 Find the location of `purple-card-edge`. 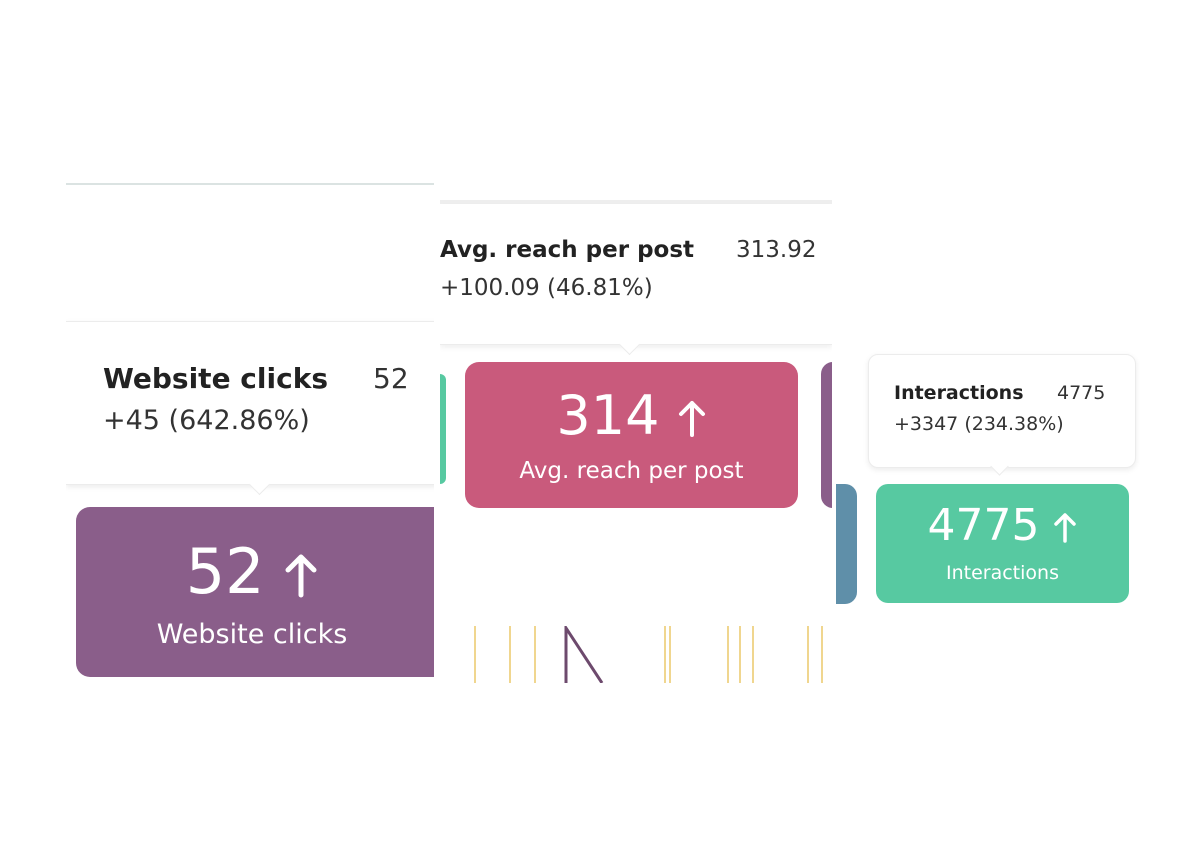

purple-card-edge is located at coordinates (826, 435).